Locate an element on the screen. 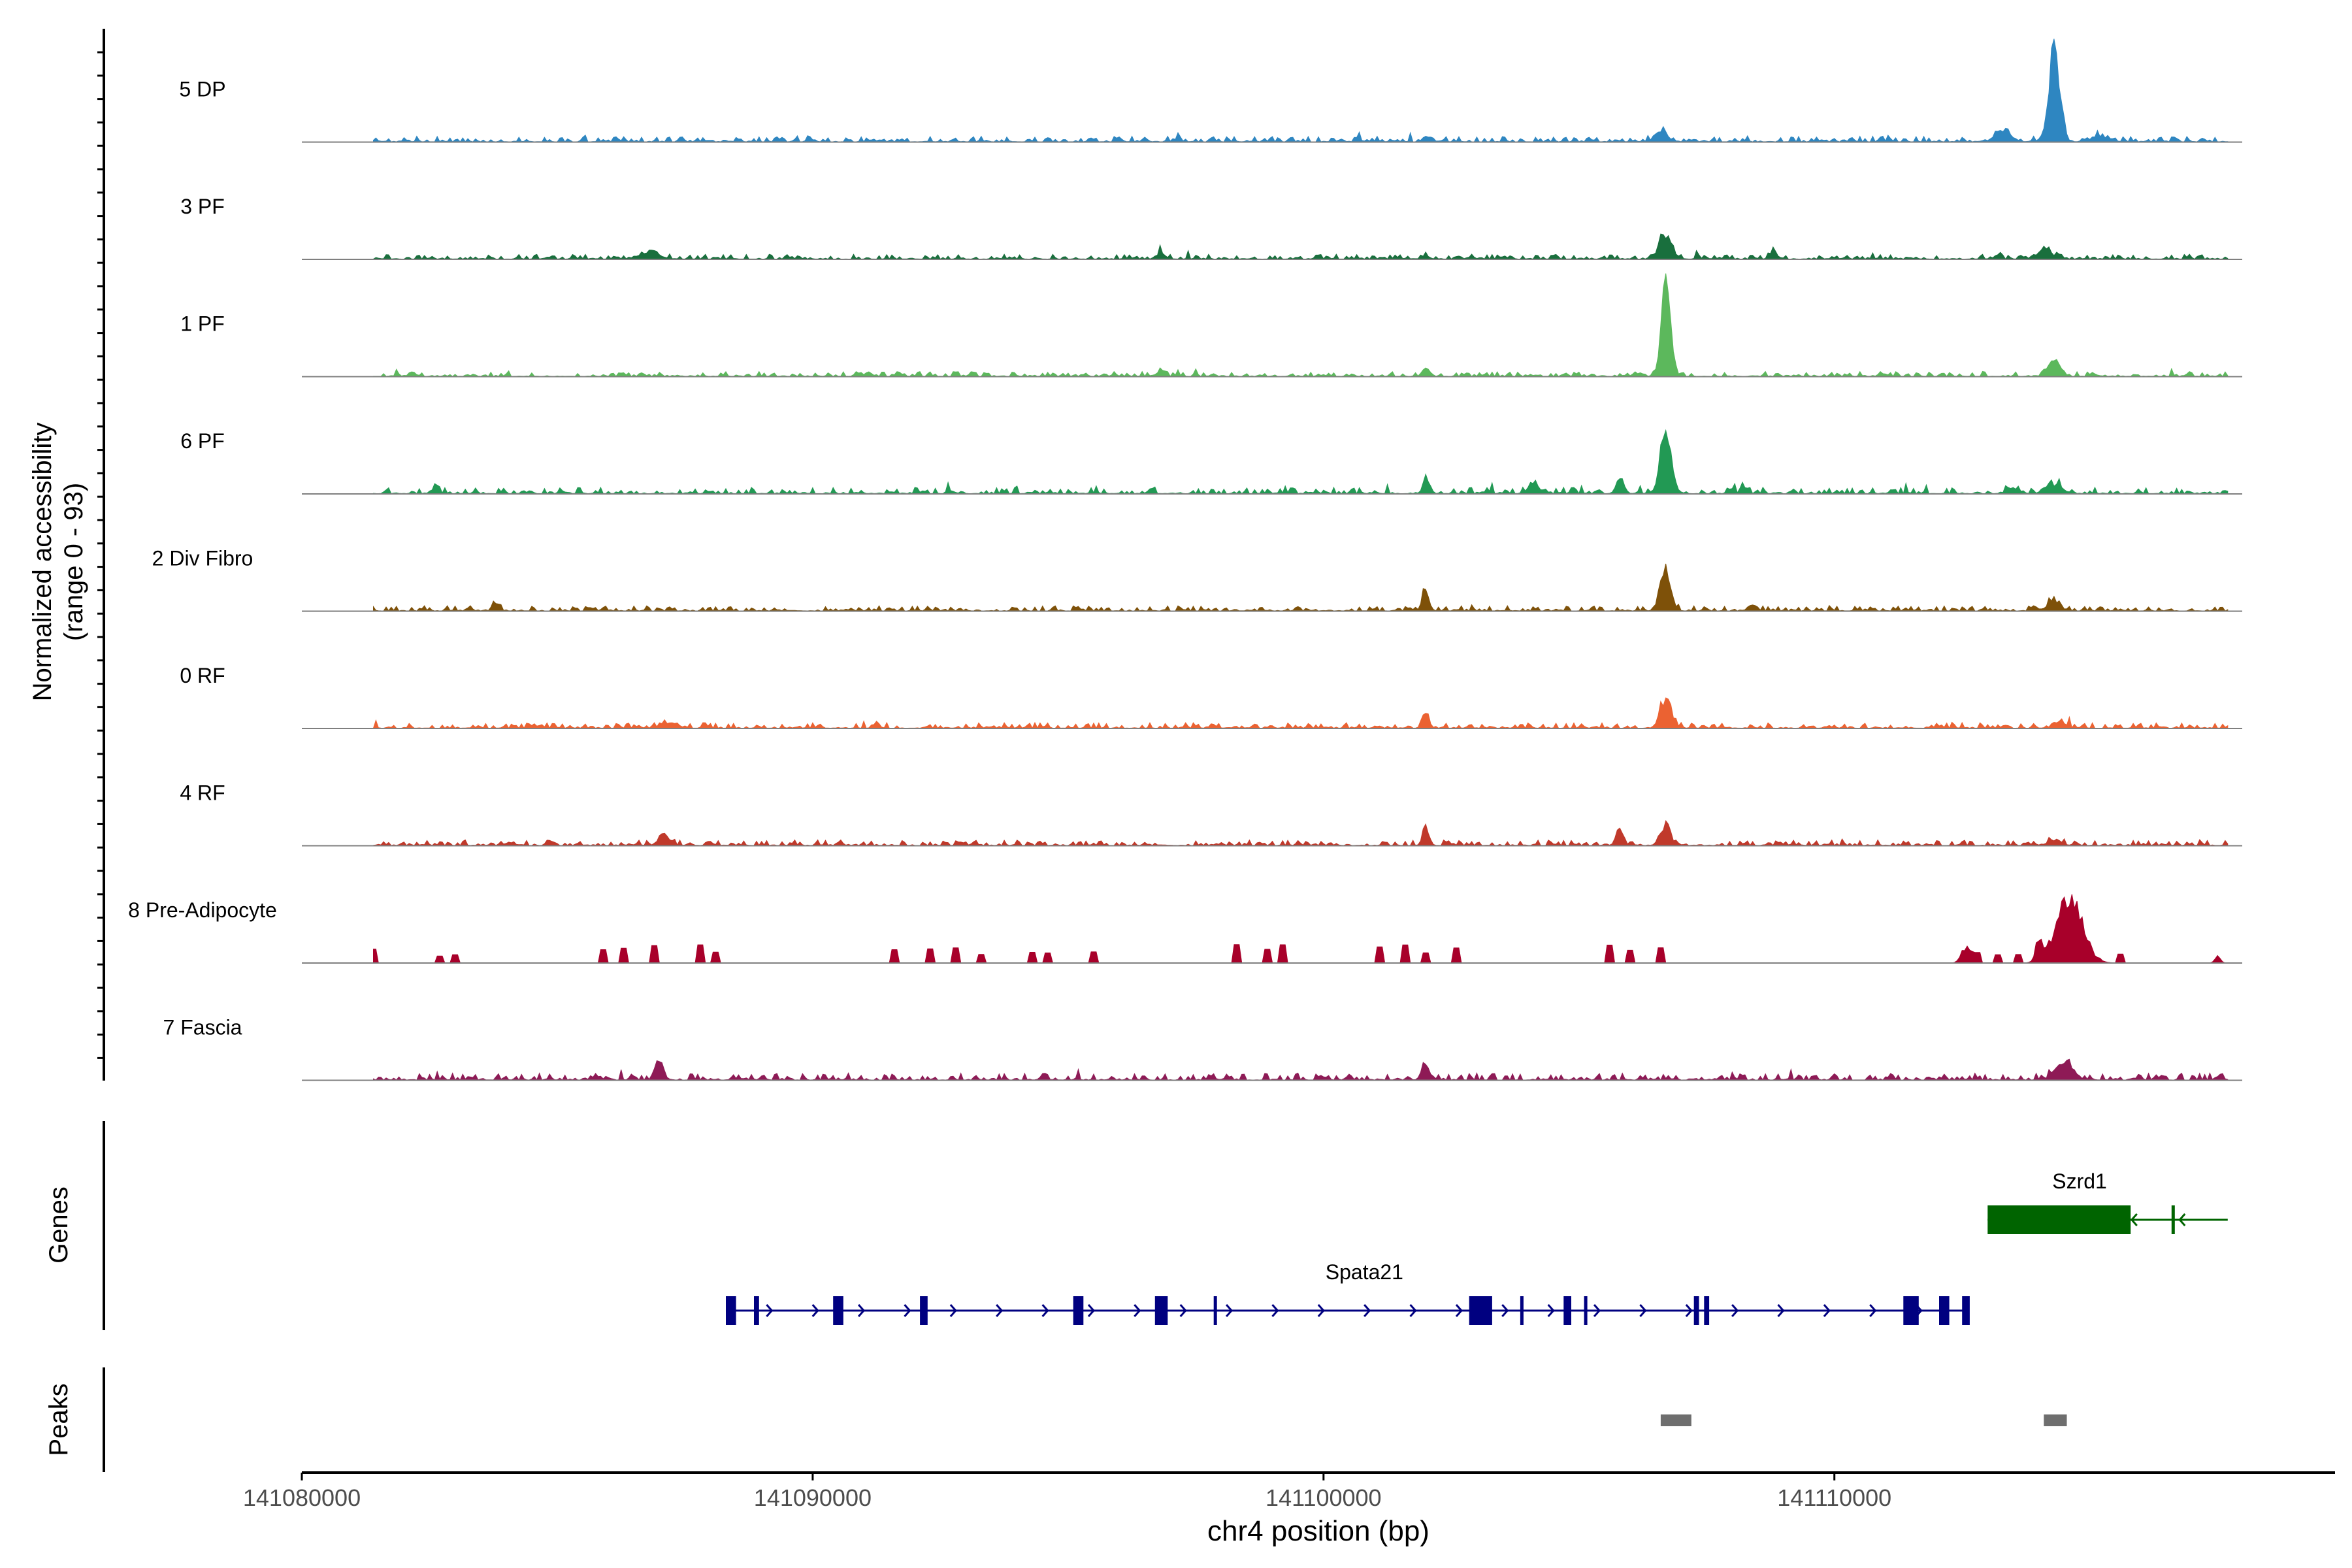 Image resolution: width=2352 pixels, height=1568 pixels. x-tick-label: 141080000 is located at coordinates (302, 1497).